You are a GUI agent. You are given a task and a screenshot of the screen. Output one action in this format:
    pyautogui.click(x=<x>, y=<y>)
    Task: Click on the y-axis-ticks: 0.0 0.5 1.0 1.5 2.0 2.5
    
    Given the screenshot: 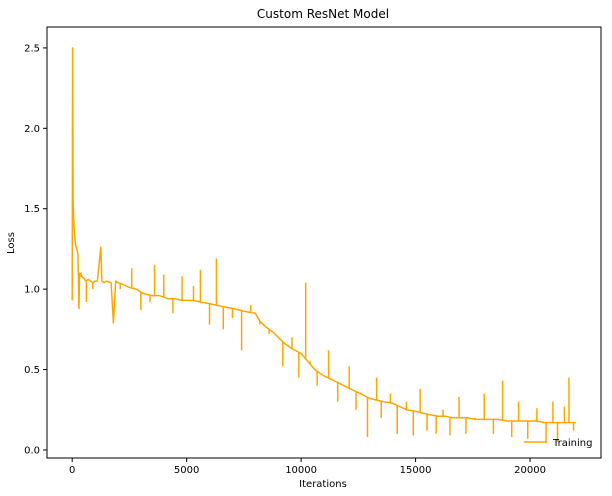 What is the action you would take?
    pyautogui.click(x=35, y=249)
    